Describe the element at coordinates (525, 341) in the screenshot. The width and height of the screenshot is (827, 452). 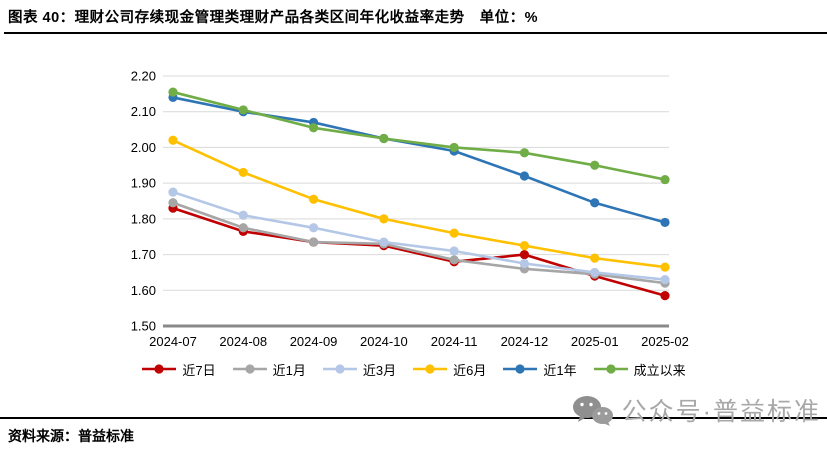
I see `x-tick-label: 2024-12` at that location.